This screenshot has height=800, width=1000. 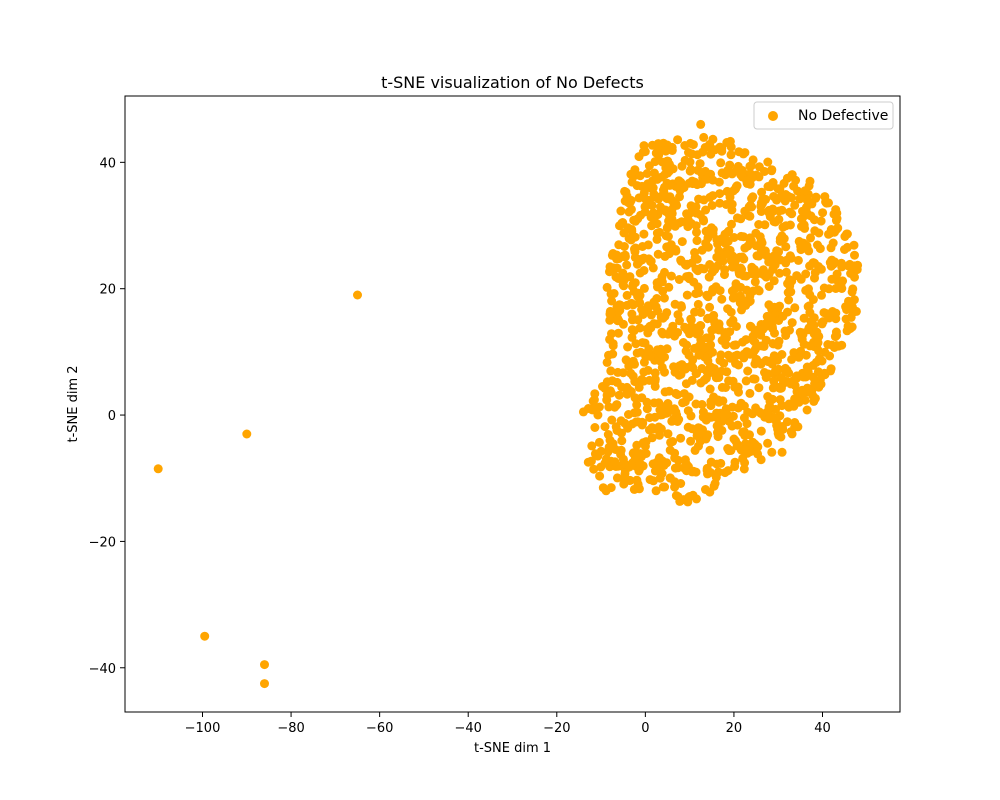 What do you see at coordinates (823, 115) in the screenshot?
I see `legend-box` at bounding box center [823, 115].